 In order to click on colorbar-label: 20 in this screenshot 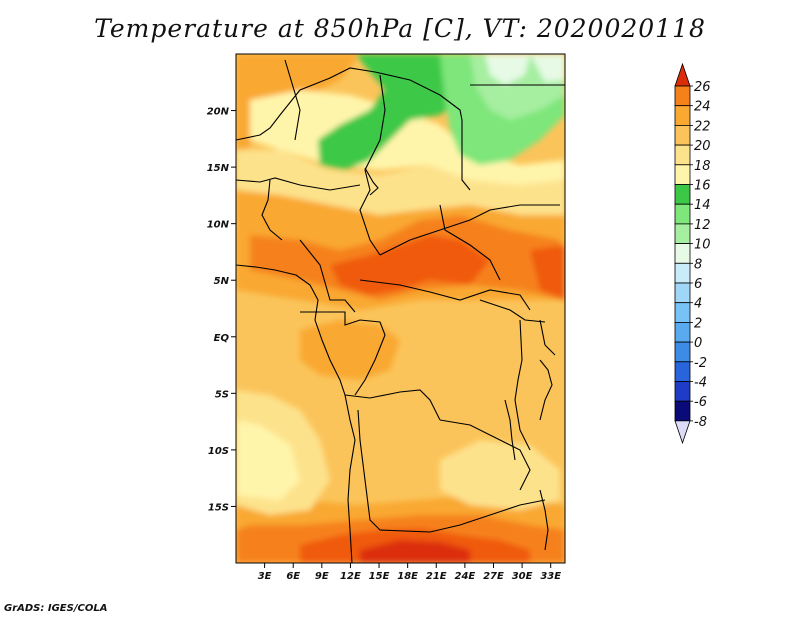, I will do `click(702, 146)`.